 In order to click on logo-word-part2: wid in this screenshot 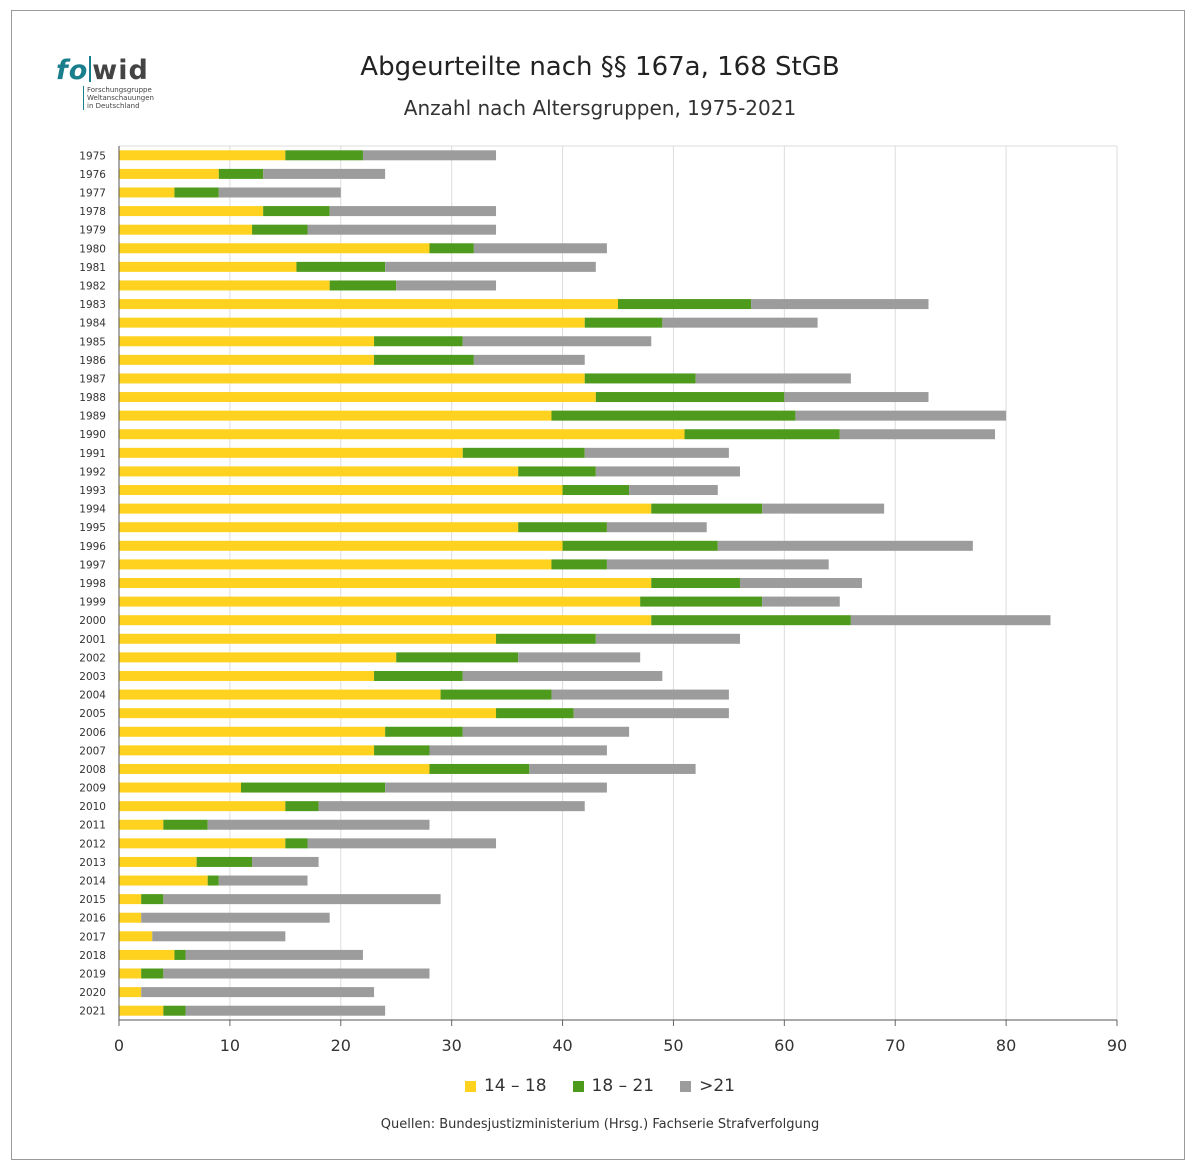, I will do `click(120, 70)`.